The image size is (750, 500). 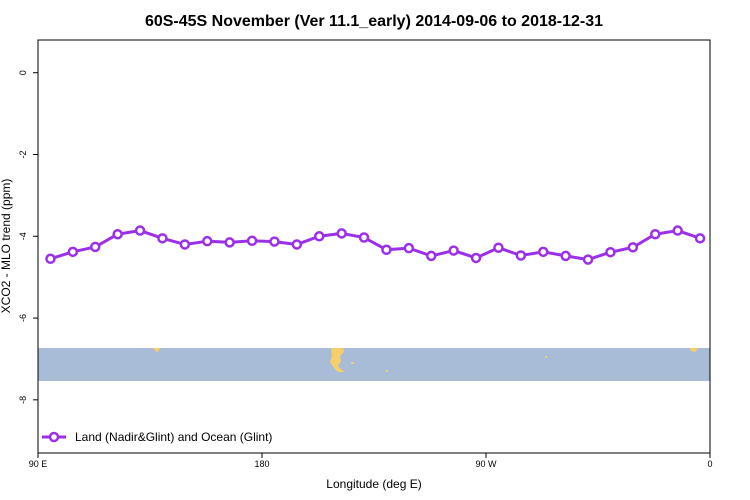 I want to click on ocean-band, so click(x=374, y=364).